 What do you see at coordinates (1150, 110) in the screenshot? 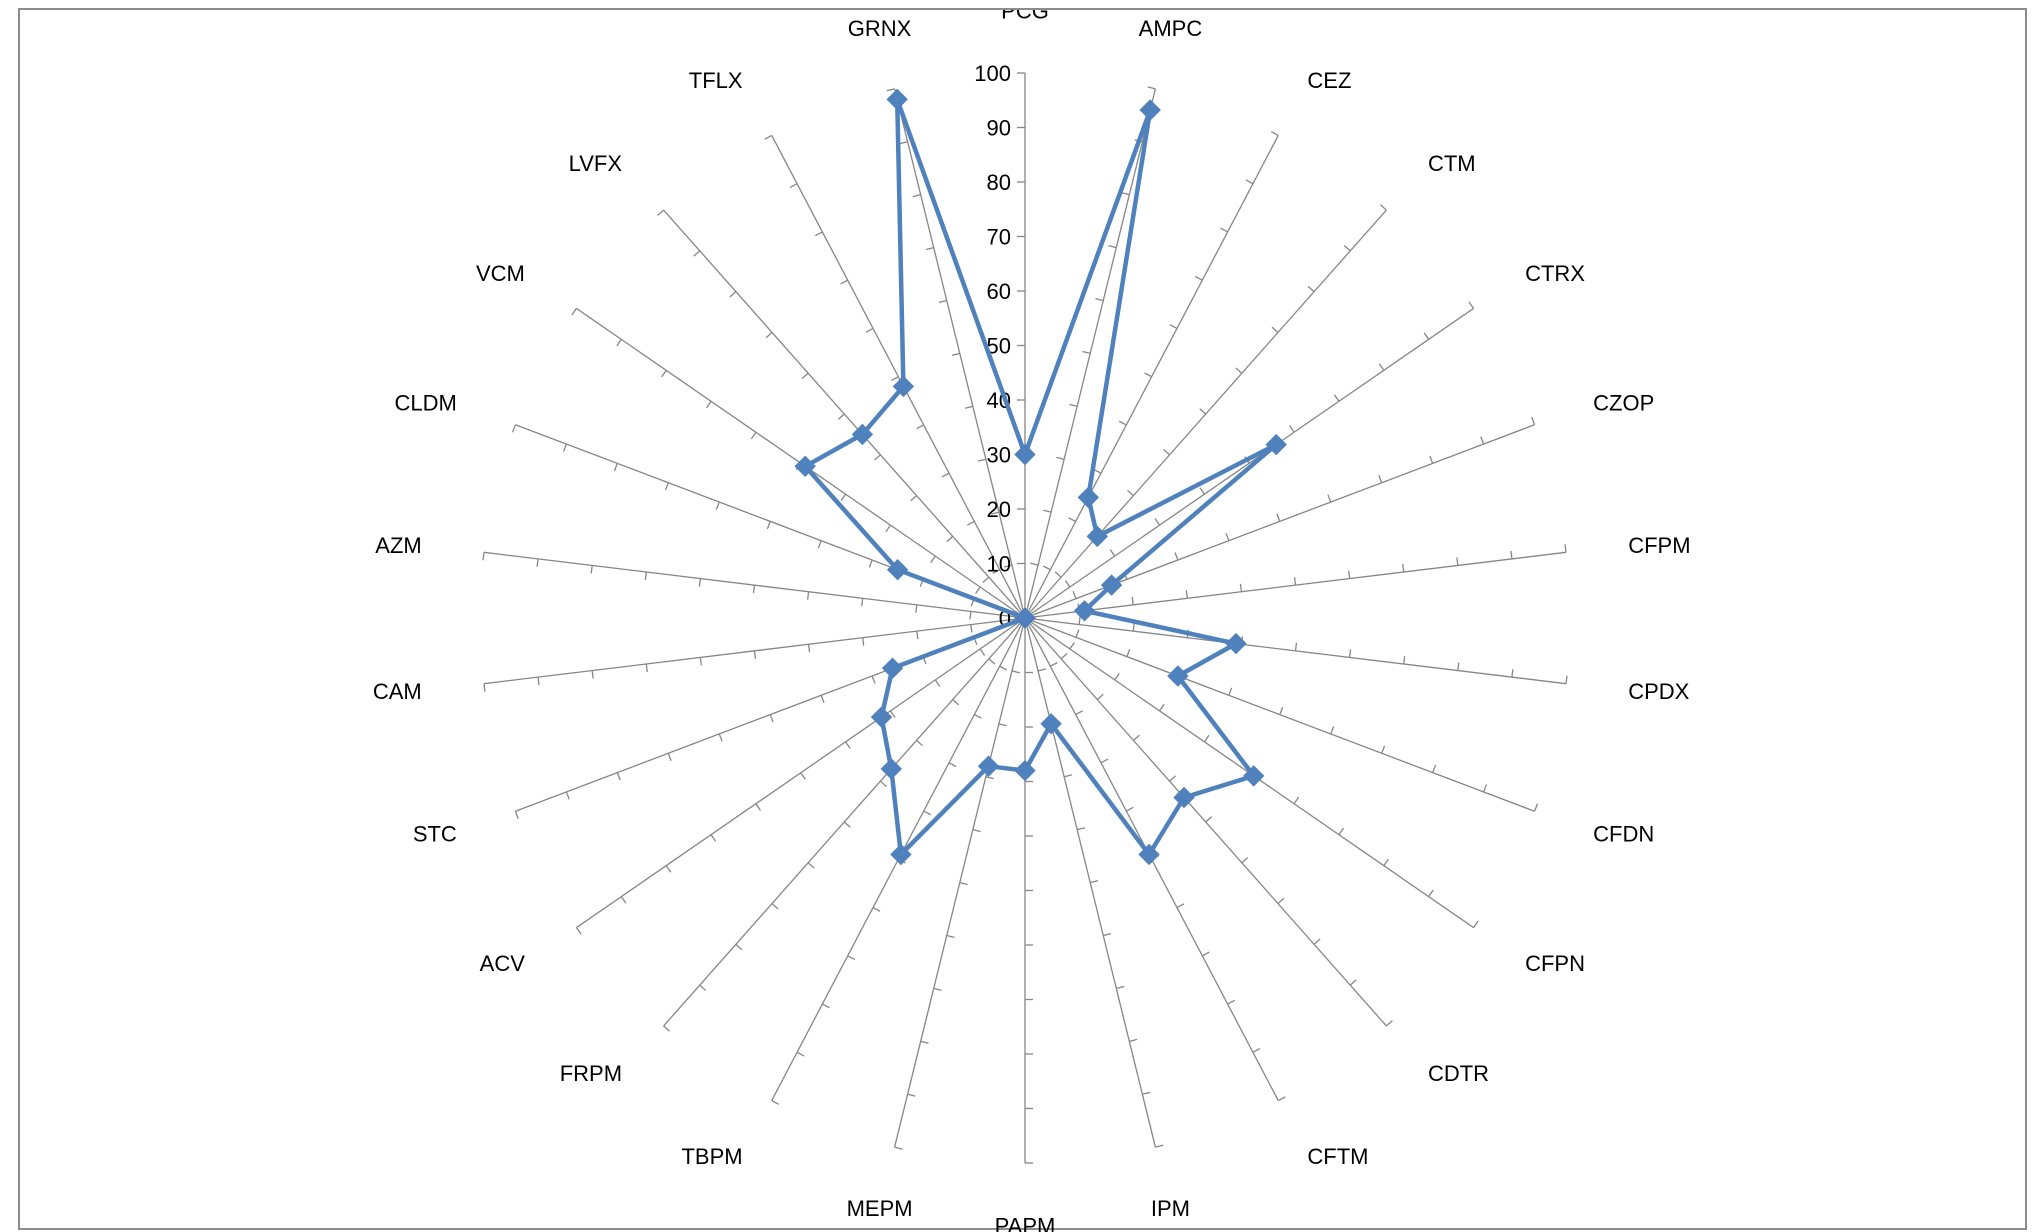
I see `data-point-ampc` at bounding box center [1150, 110].